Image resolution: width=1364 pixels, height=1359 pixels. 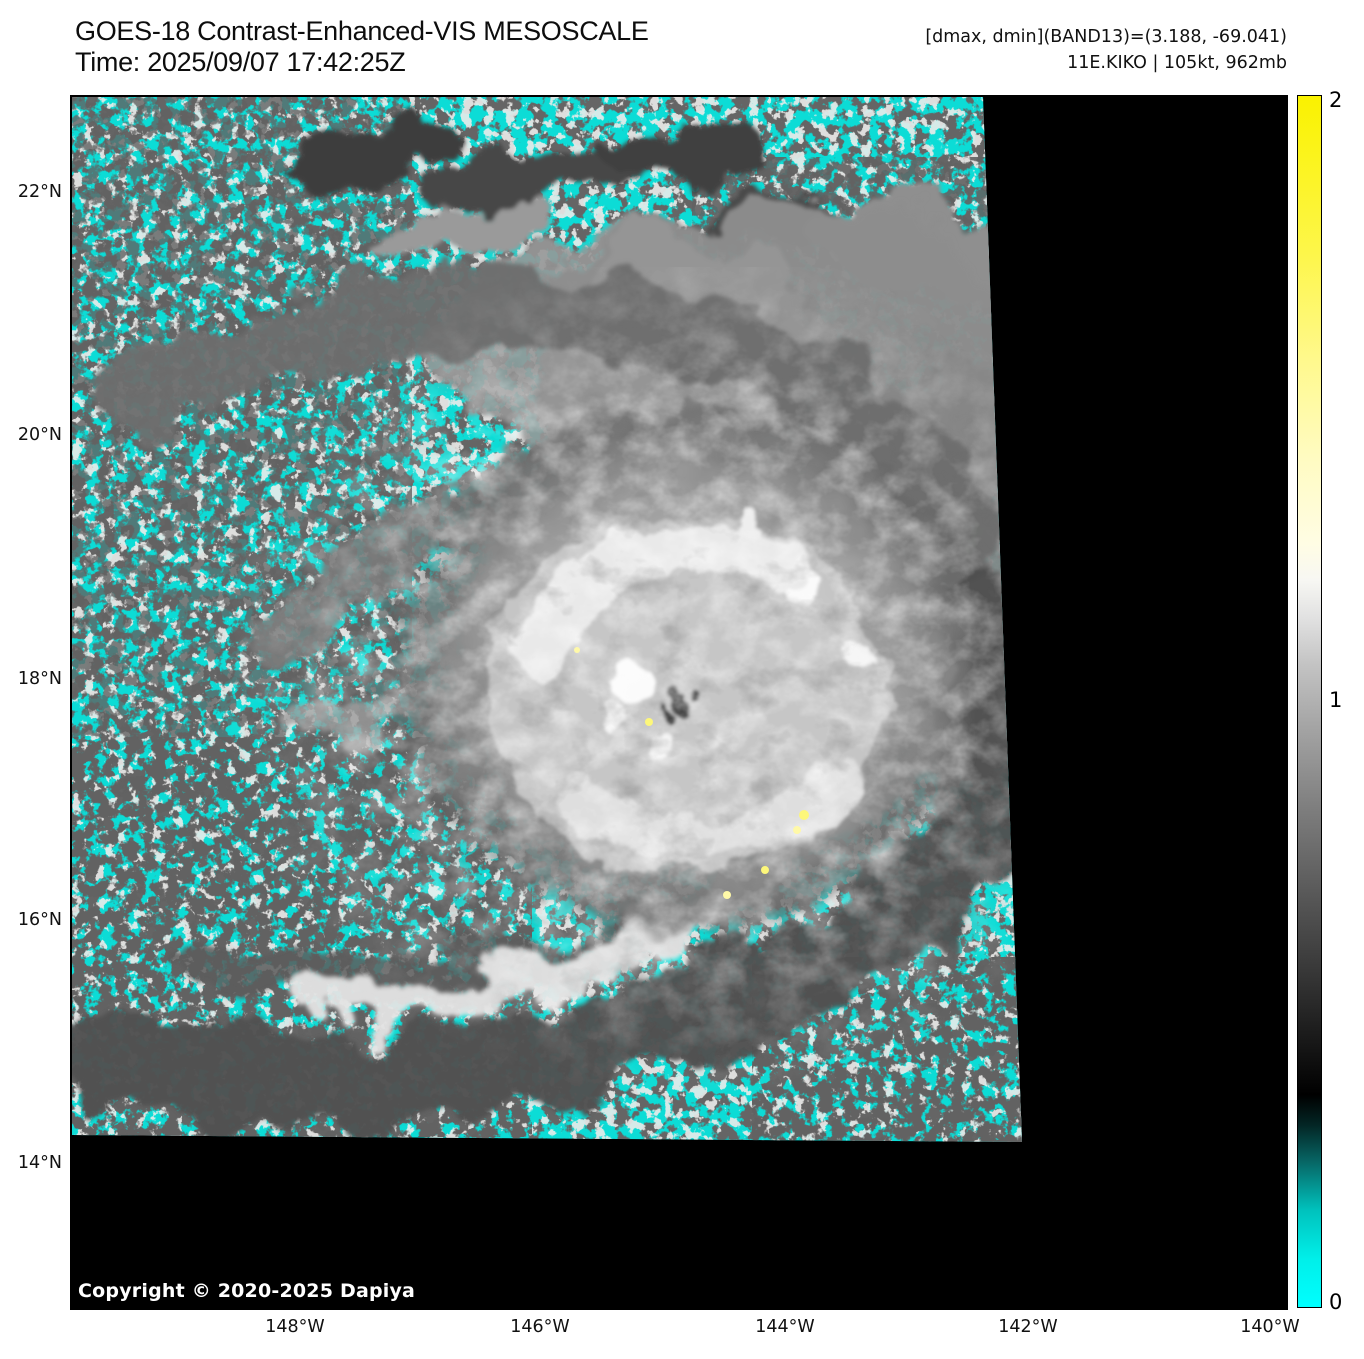 I want to click on band-stats-label: [dmax, dmin](BAND13)=(3.188, -69.041), so click(x=1106, y=37).